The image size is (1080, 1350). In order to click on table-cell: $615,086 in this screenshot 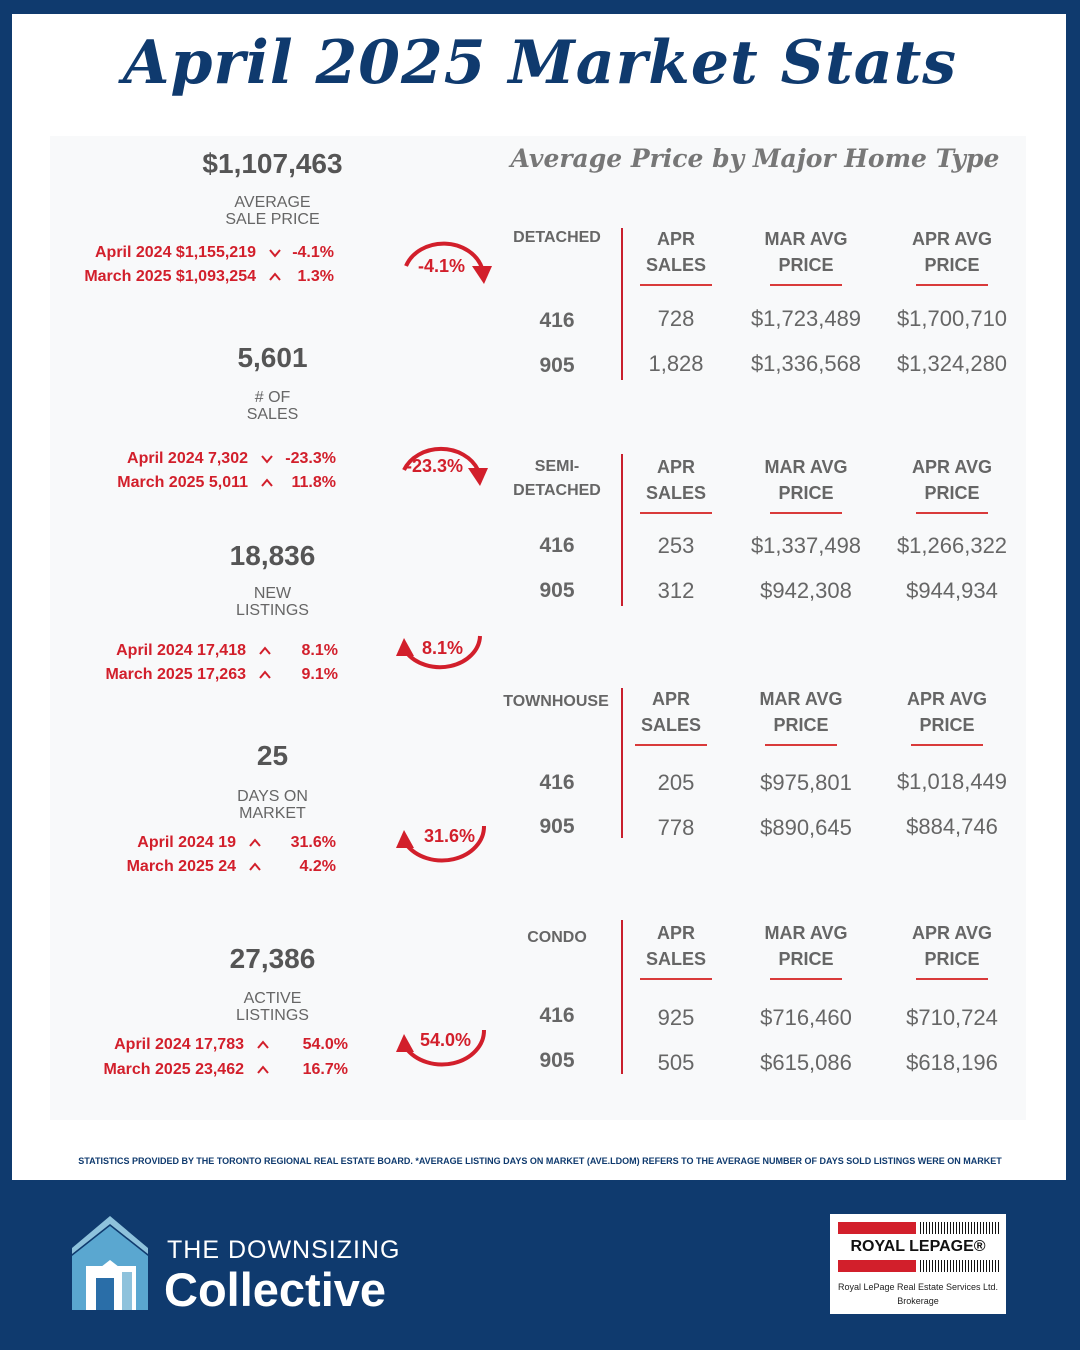, I will do `click(806, 1062)`.